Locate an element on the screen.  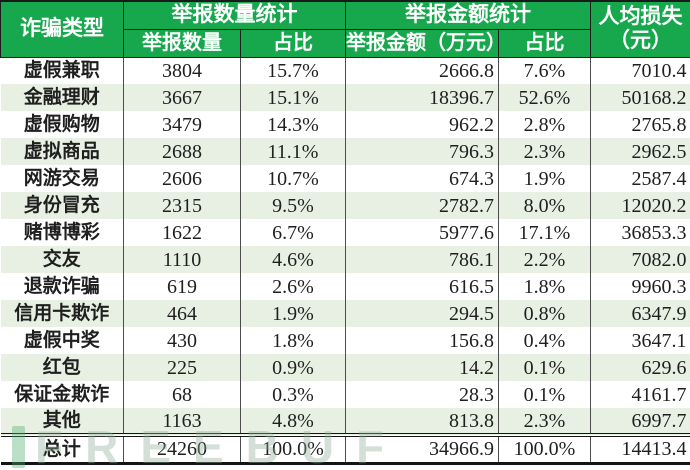
table-row: 虚拟商品 2688 11.1% 796.3 2.3% 2962.5 is located at coordinates (345, 151).